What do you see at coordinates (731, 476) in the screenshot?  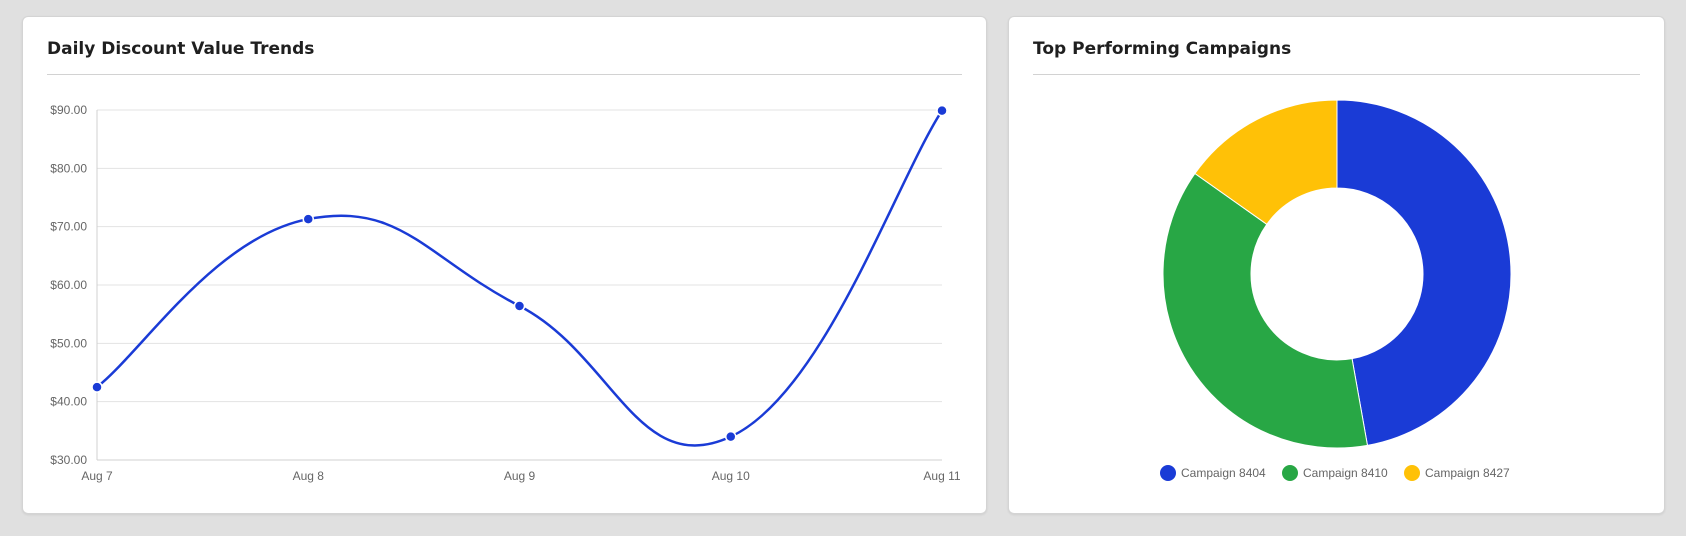 I see `x-tick-label: Aug 10` at bounding box center [731, 476].